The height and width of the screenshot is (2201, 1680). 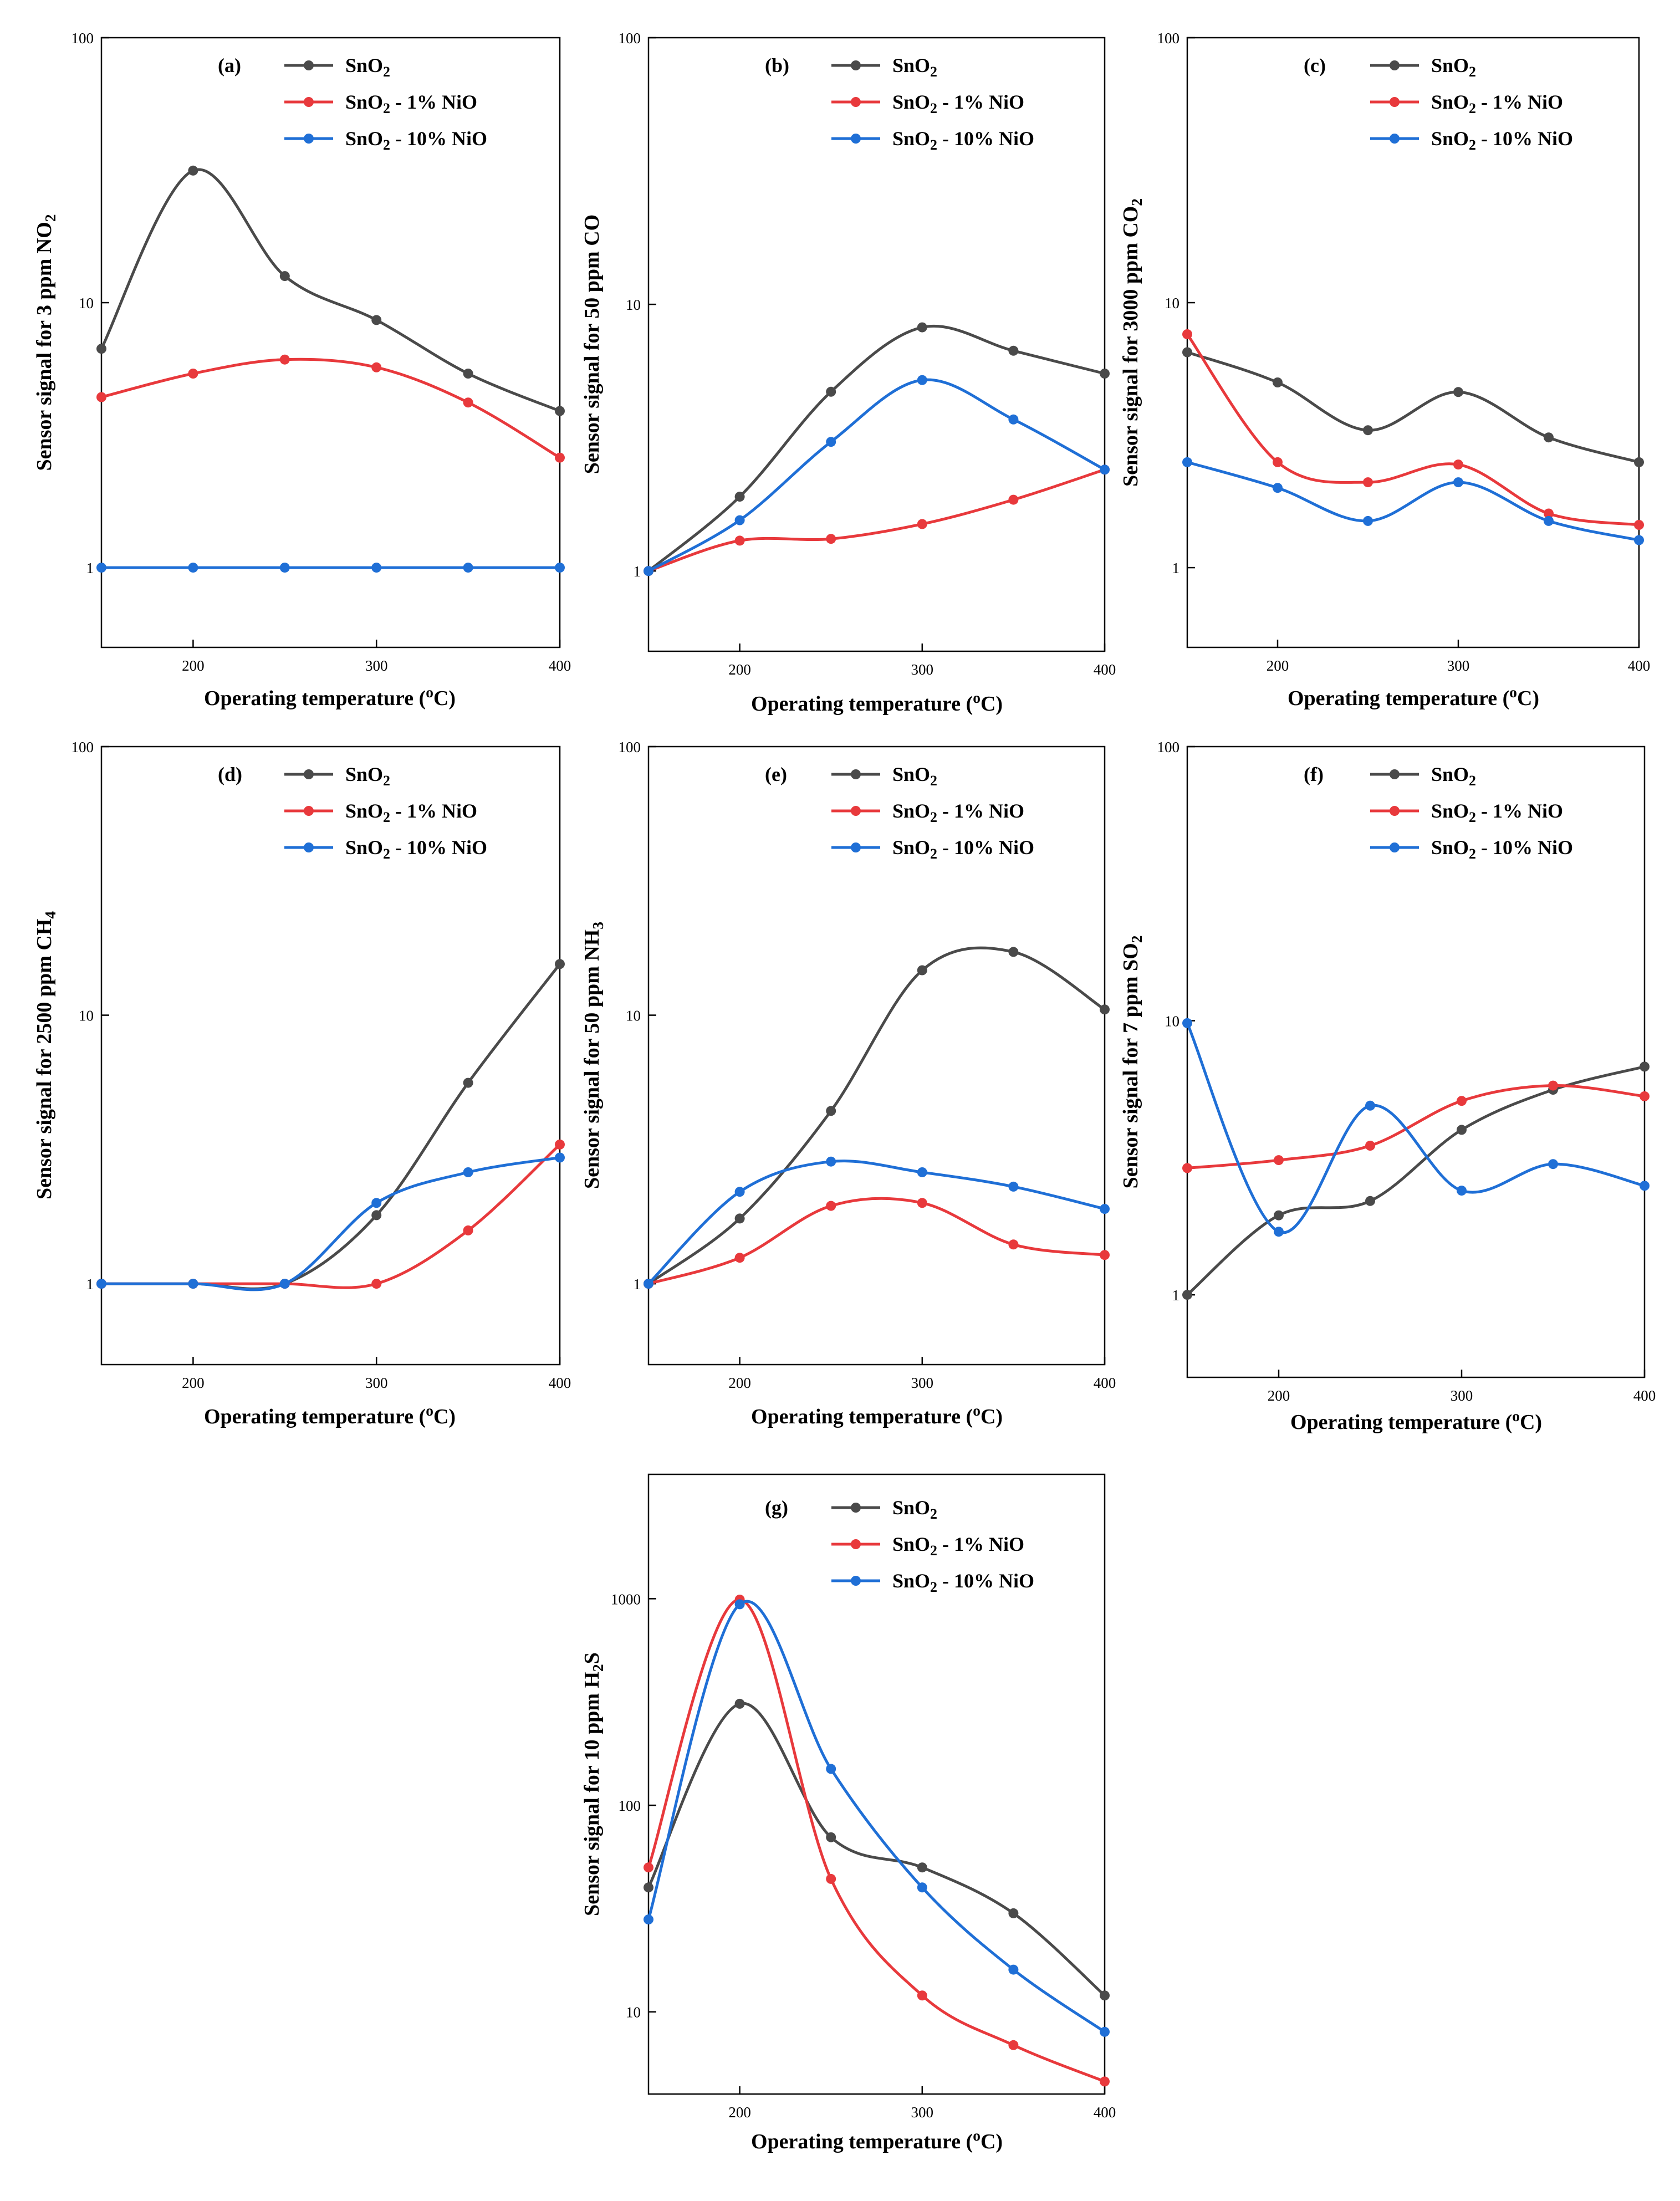 What do you see at coordinates (776, 1508) in the screenshot?
I see `panel-label: (g)` at bounding box center [776, 1508].